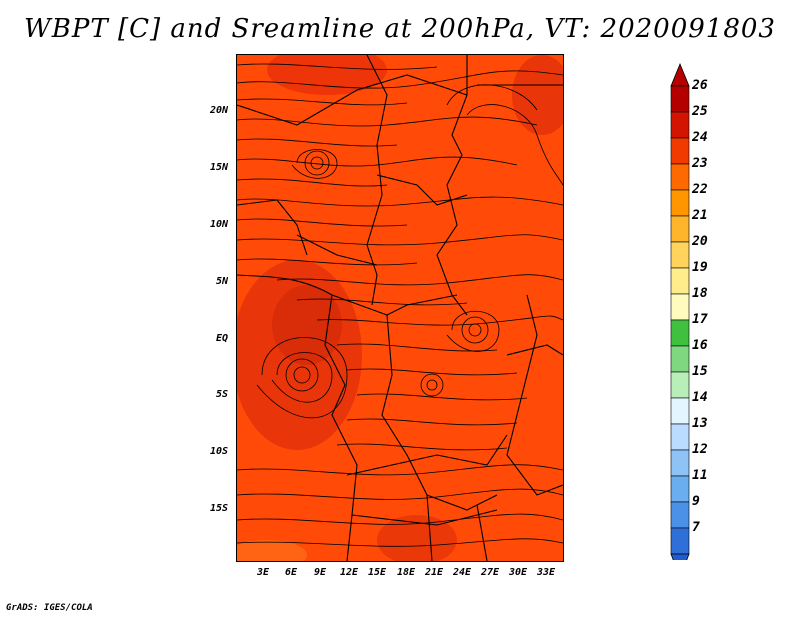 This screenshot has width=800, height=618. I want to click on colorbar-label: 26, so click(700, 85).